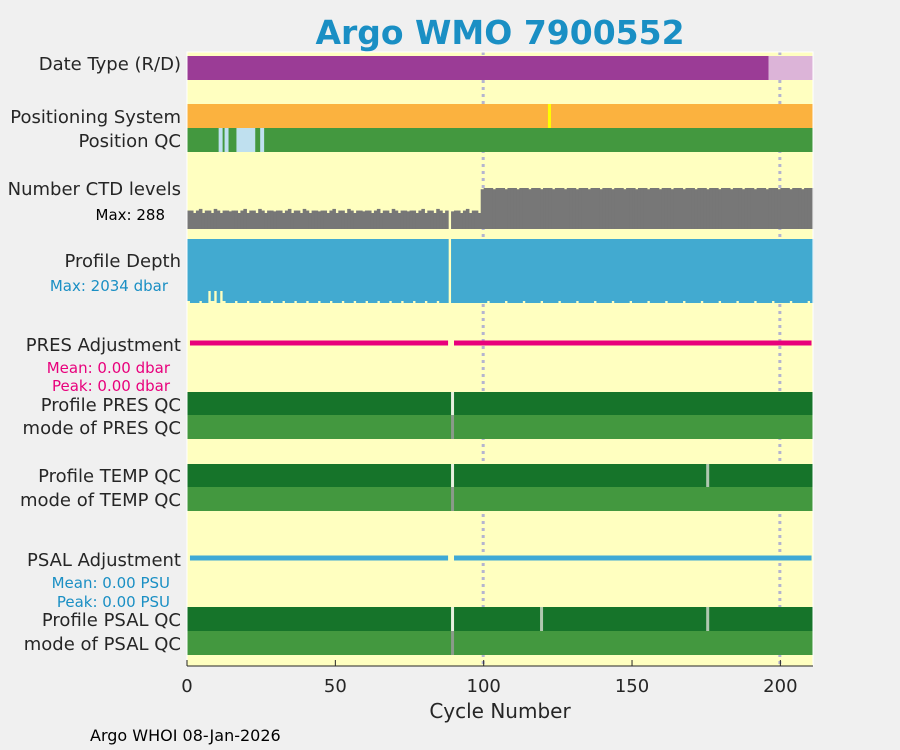  I want to click on profile-gap-mark, so click(453, 475).